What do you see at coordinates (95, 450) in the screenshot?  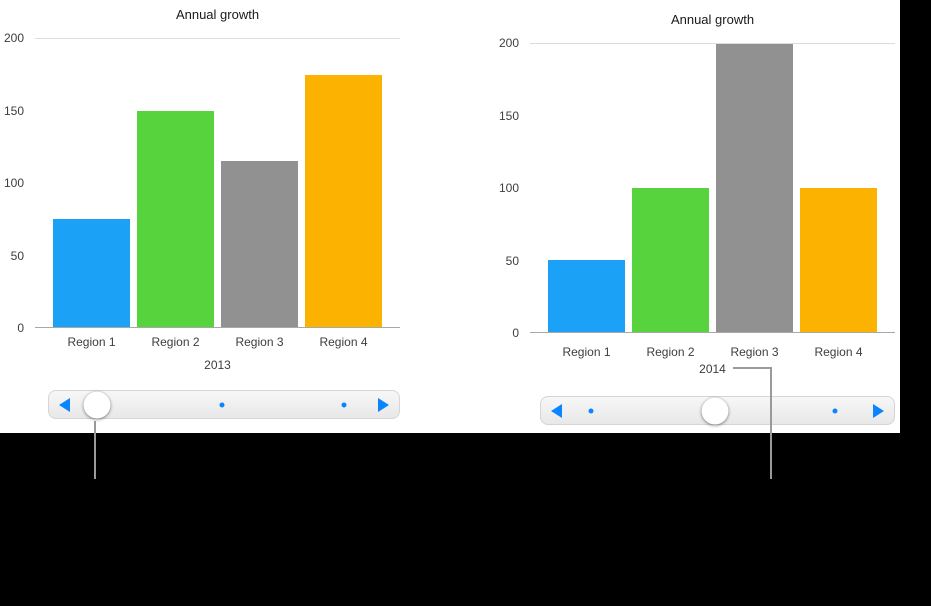 I see `callout-line-slider-knob` at bounding box center [95, 450].